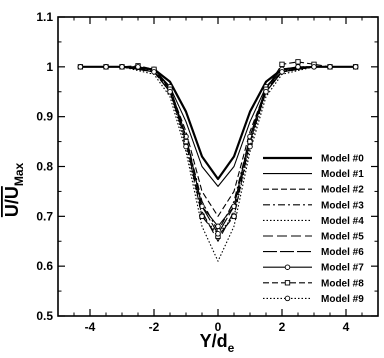  I want to click on x-tick-label: -4, so click(90, 327).